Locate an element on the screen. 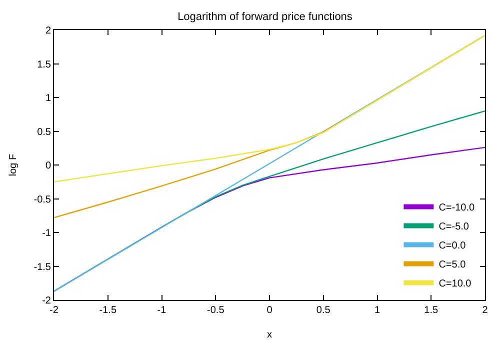 The height and width of the screenshot is (350, 500). legend-label: C=0.0 is located at coordinates (452, 246).